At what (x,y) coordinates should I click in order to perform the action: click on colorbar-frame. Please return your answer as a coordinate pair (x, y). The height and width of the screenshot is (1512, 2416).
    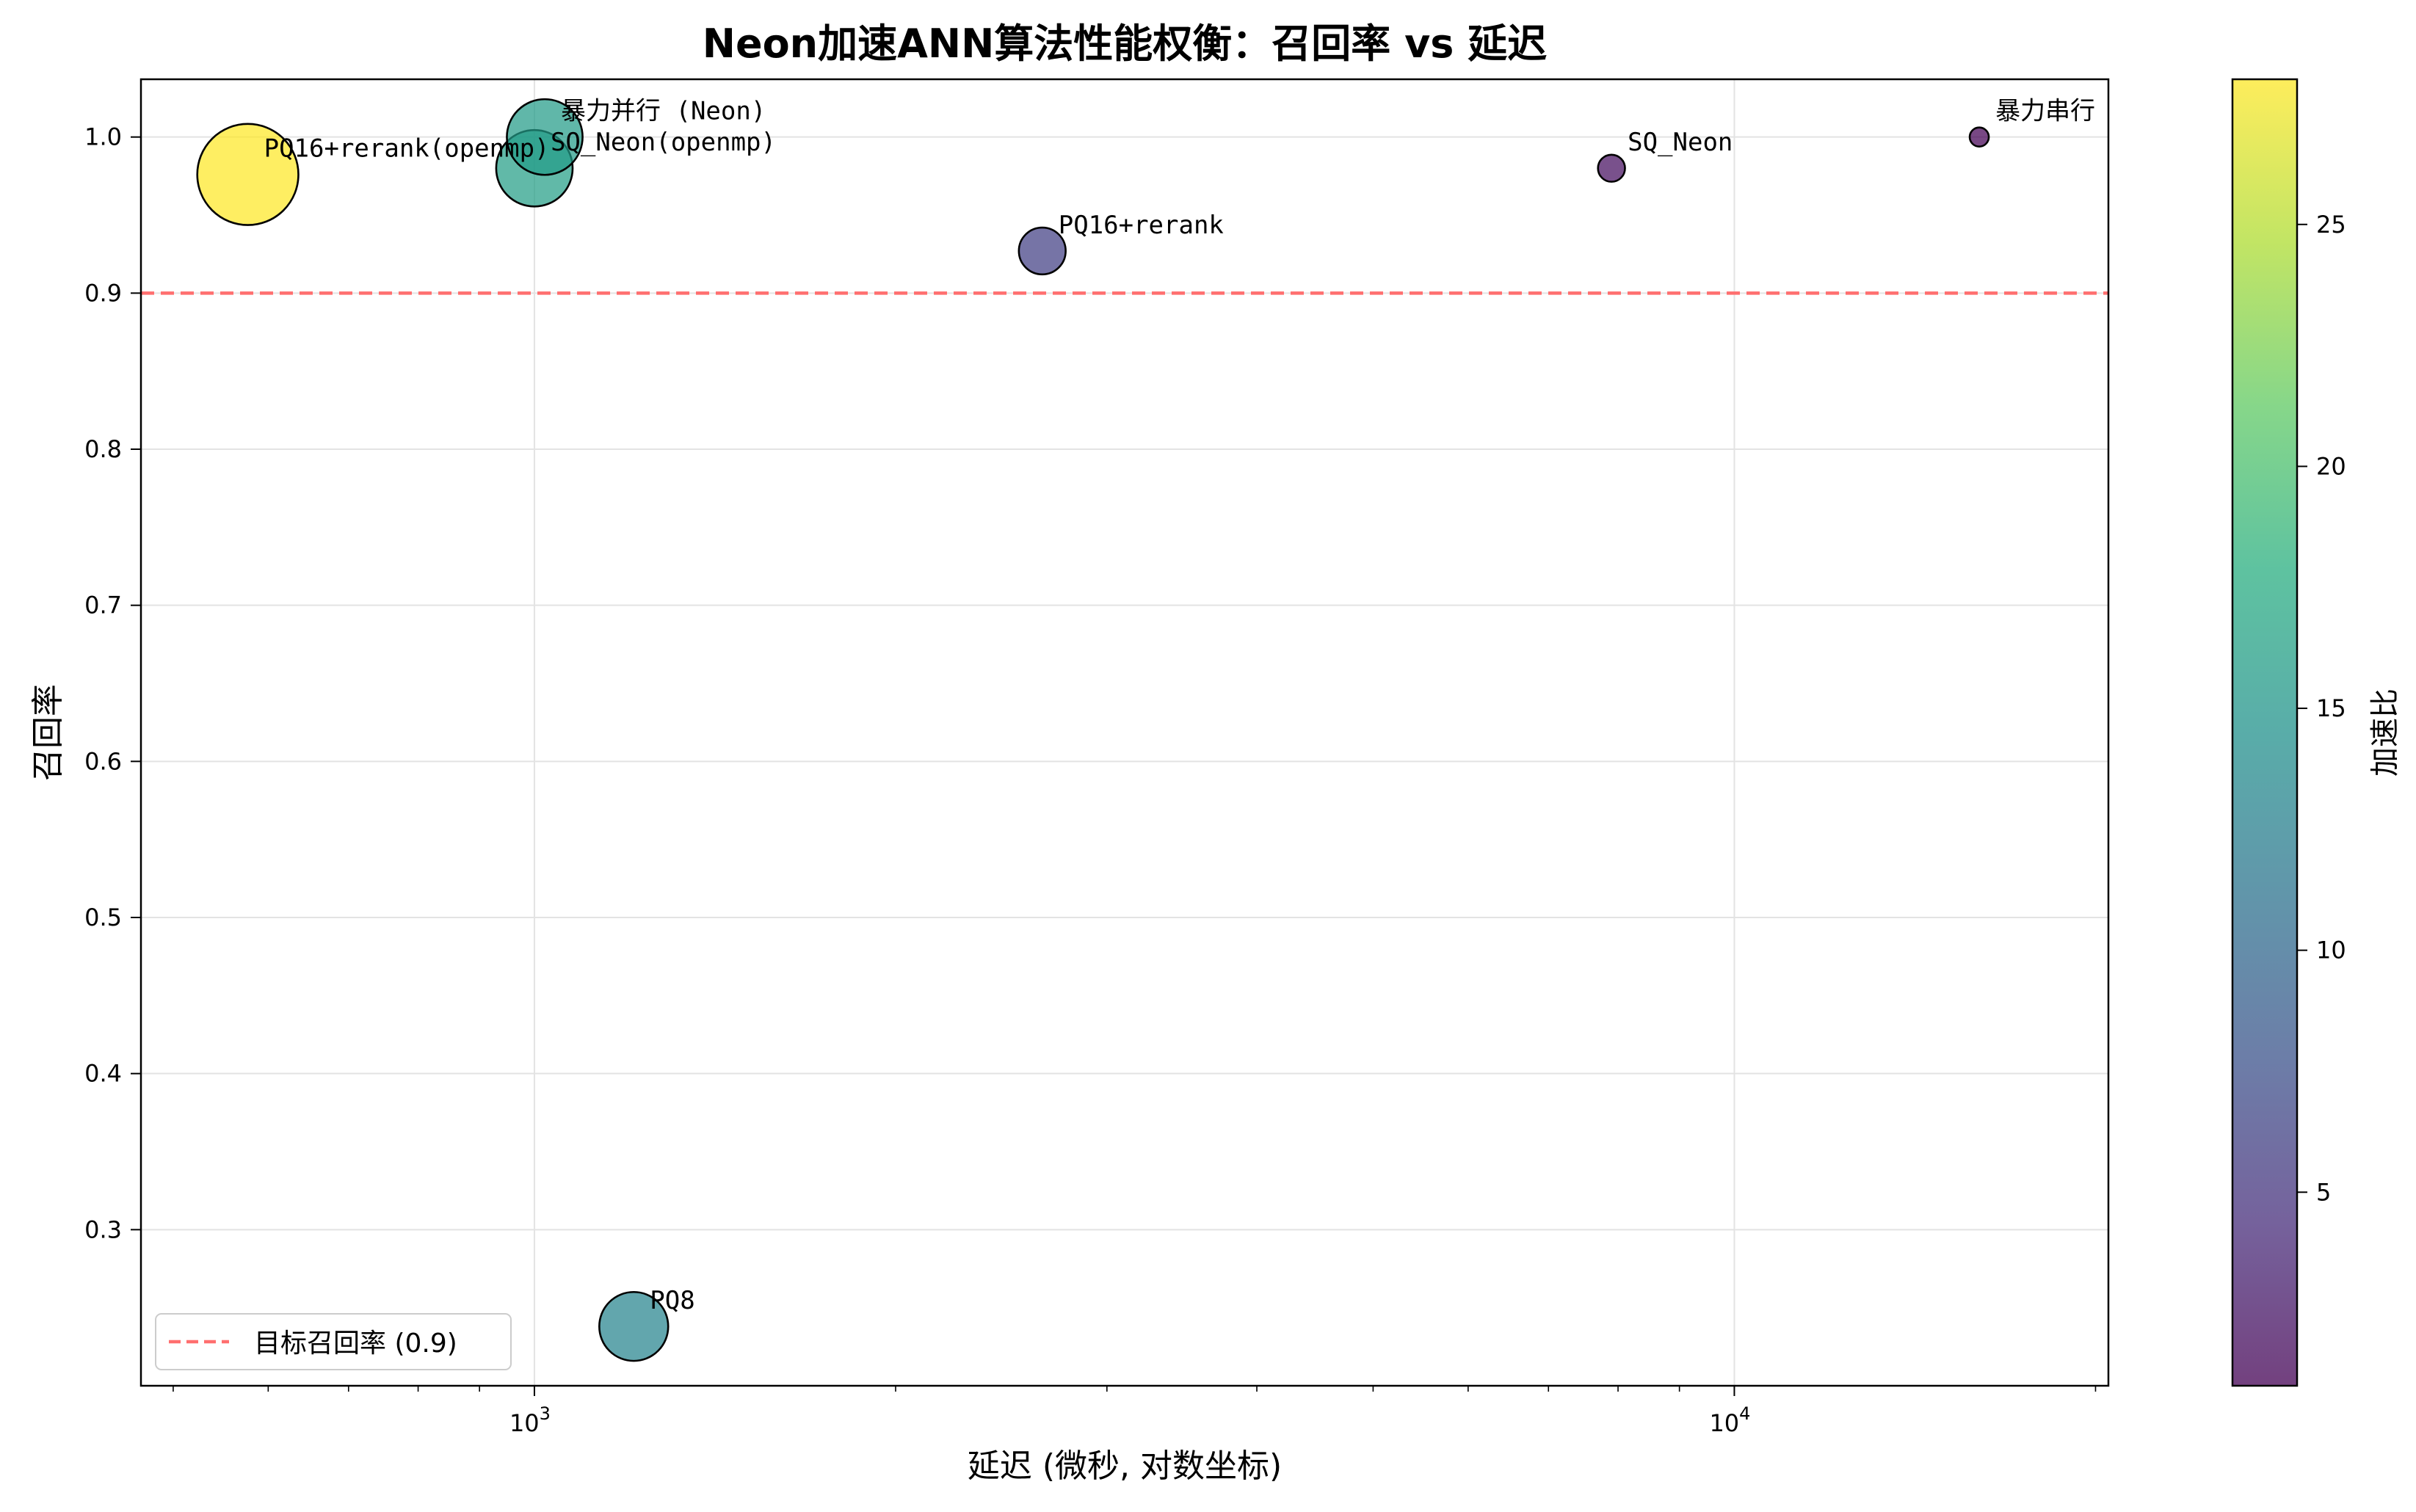
    Looking at the image, I should click on (2265, 732).